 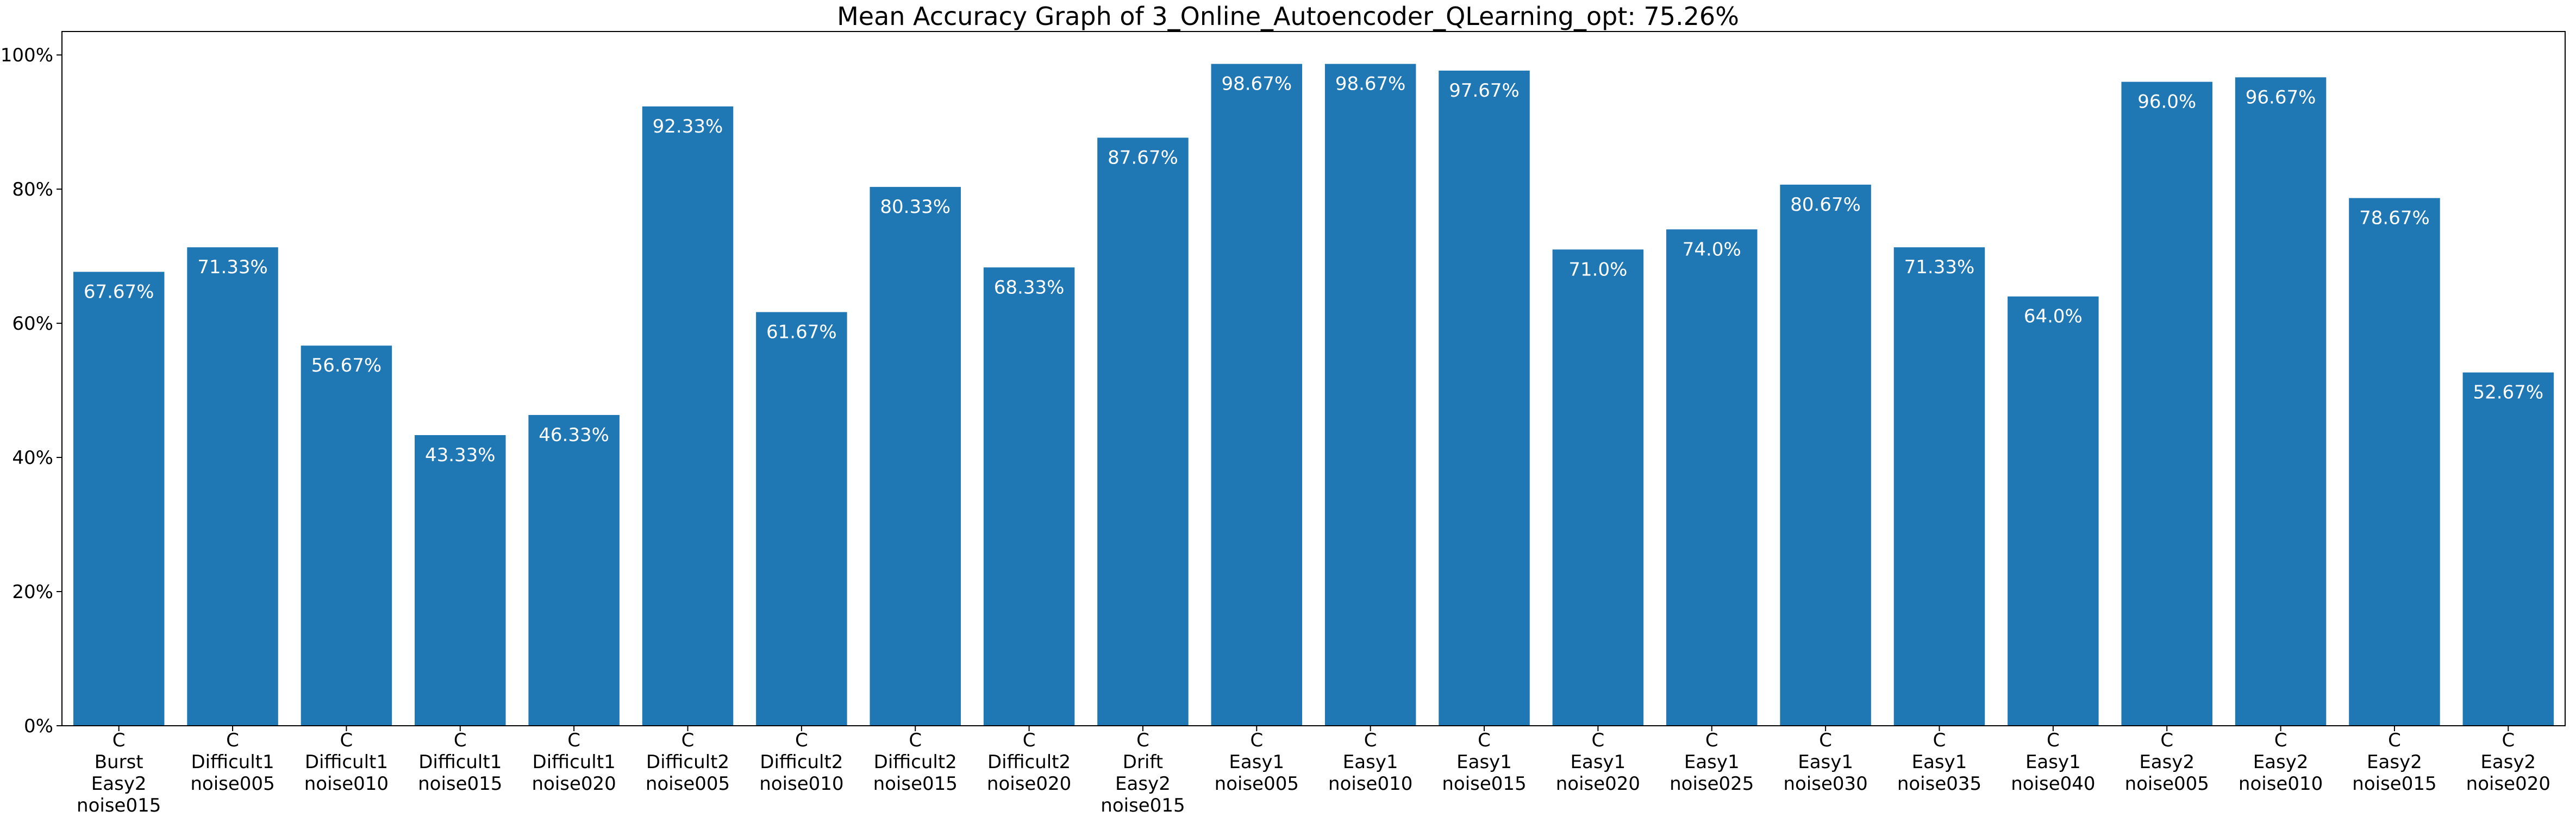 I want to click on x-tick-label: C Easy1 noise015, so click(x=1484, y=762).